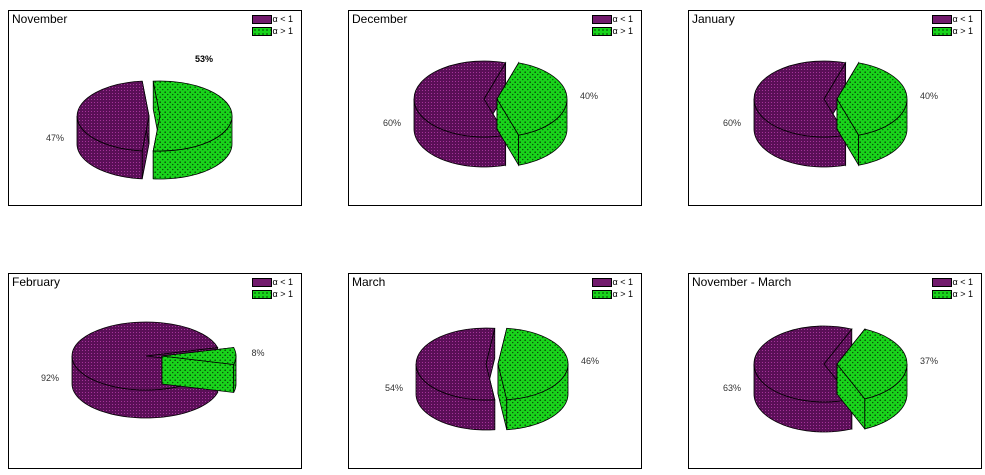 Image resolution: width=985 pixels, height=475 pixels. What do you see at coordinates (742, 282) in the screenshot?
I see `chart-title: November - March` at bounding box center [742, 282].